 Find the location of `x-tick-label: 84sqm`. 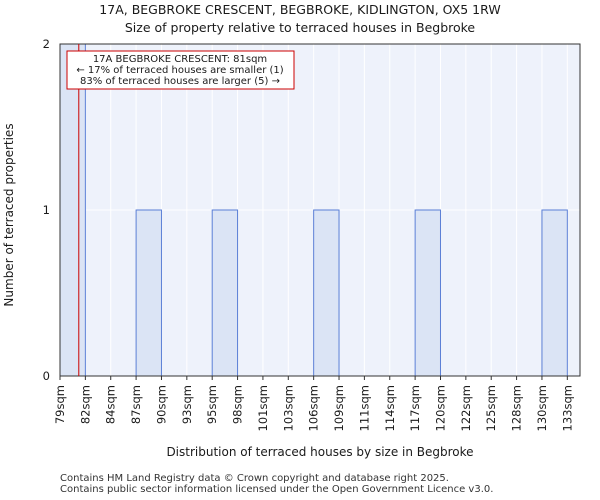

x-tick-label: 84sqm is located at coordinates (111, 404).